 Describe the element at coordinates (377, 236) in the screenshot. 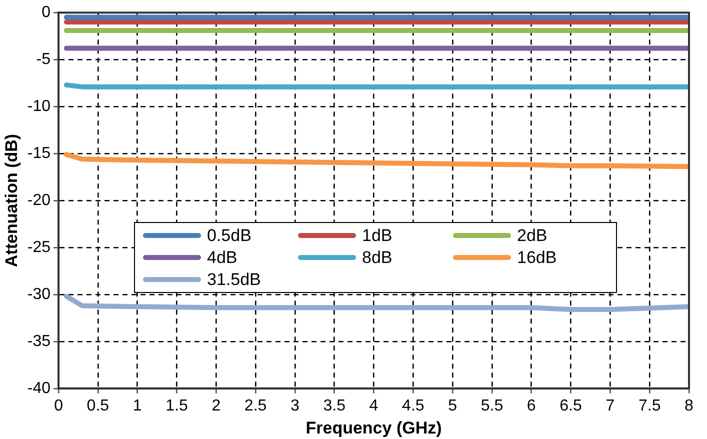

I see `legend-label: 1dB` at that location.